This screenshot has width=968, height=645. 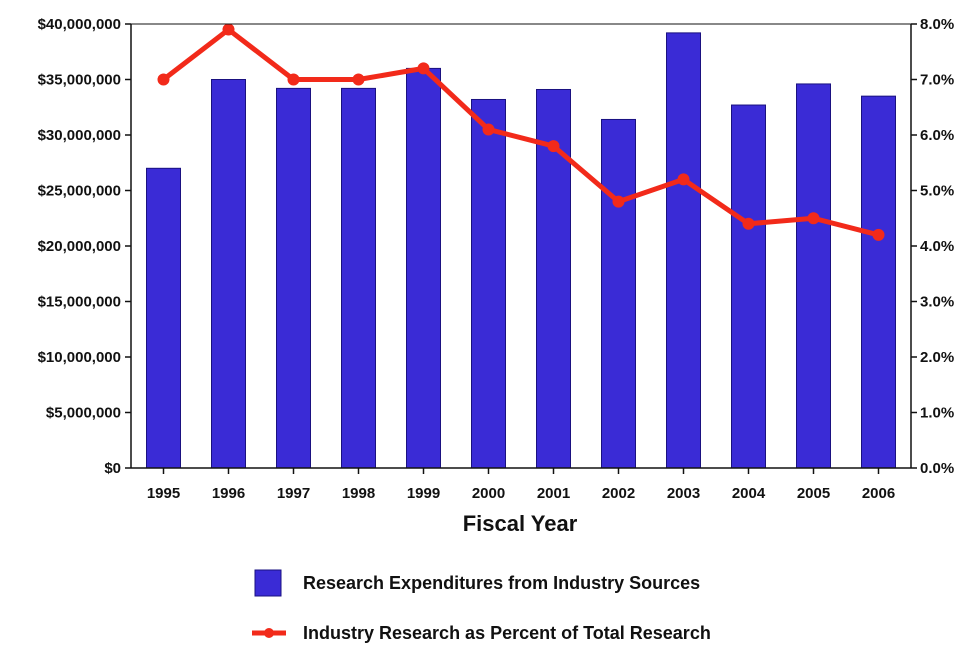 What do you see at coordinates (423, 68) in the screenshot?
I see `percent-point-1999` at bounding box center [423, 68].